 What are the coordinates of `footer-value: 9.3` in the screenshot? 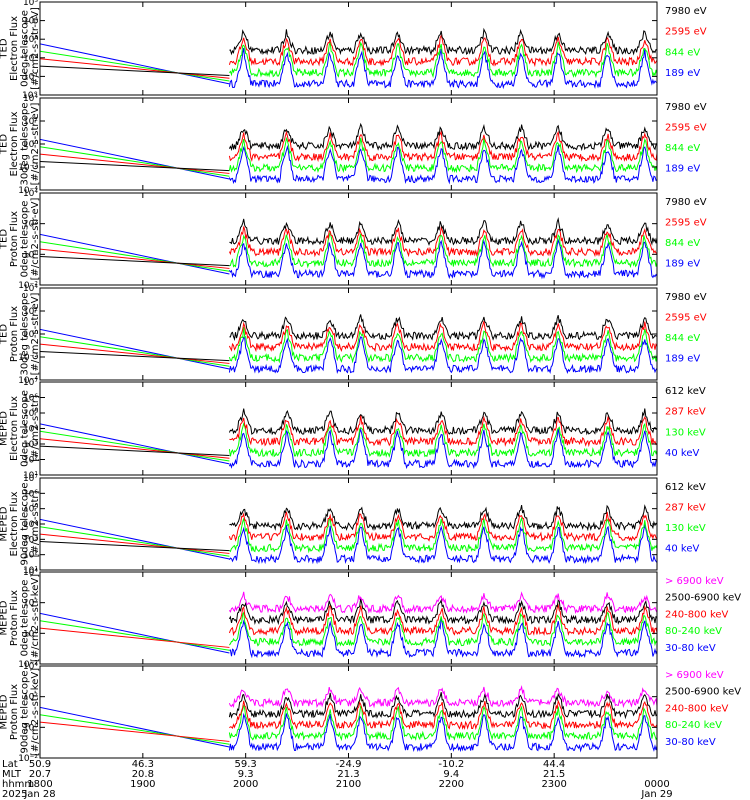 It's located at (246, 774).